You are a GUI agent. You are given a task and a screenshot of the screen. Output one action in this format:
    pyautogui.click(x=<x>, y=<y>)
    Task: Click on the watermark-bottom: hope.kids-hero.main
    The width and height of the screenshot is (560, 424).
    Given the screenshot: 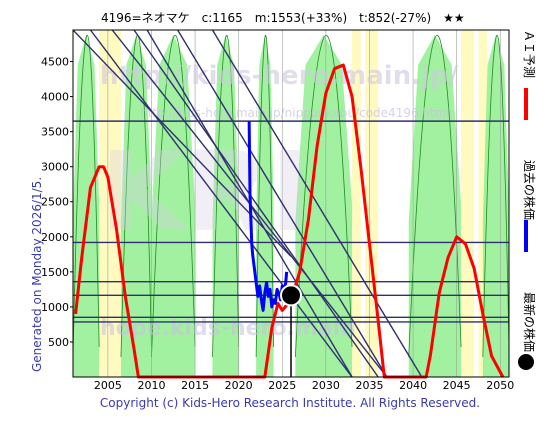 What is the action you would take?
    pyautogui.click(x=228, y=328)
    